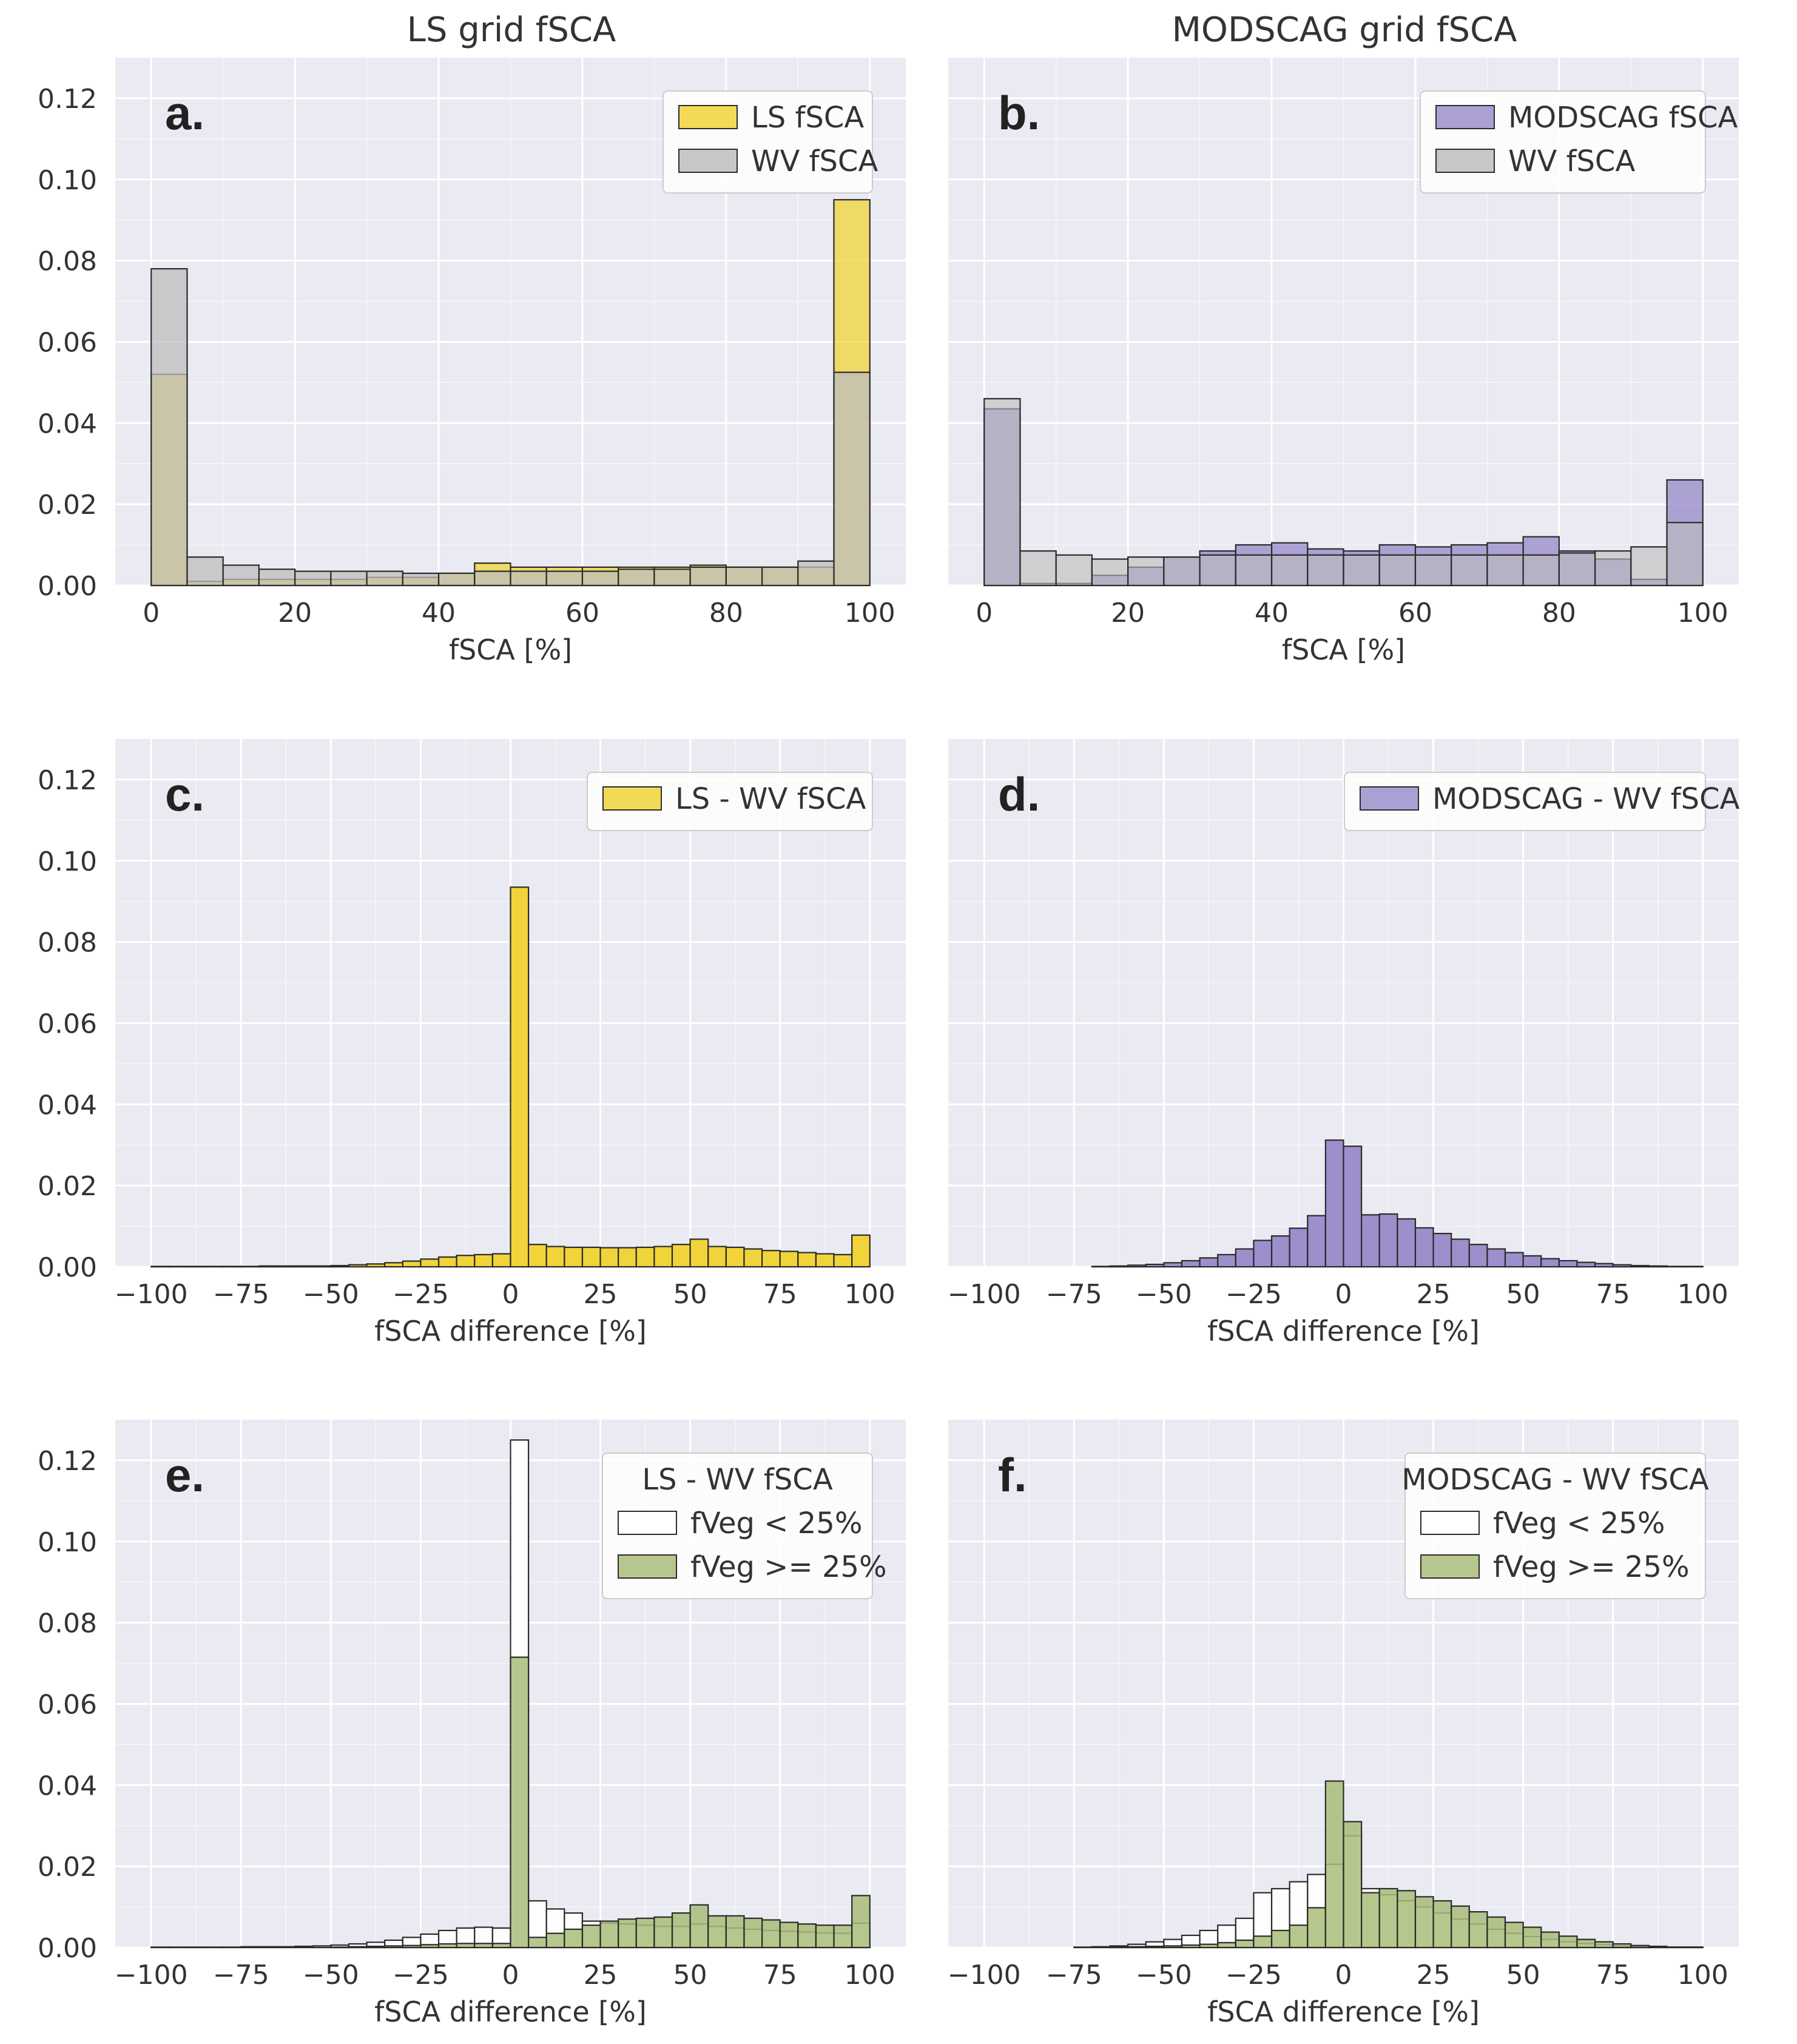  Describe the element at coordinates (870, 1975) in the screenshot. I see `x-tick-label: 100` at that location.